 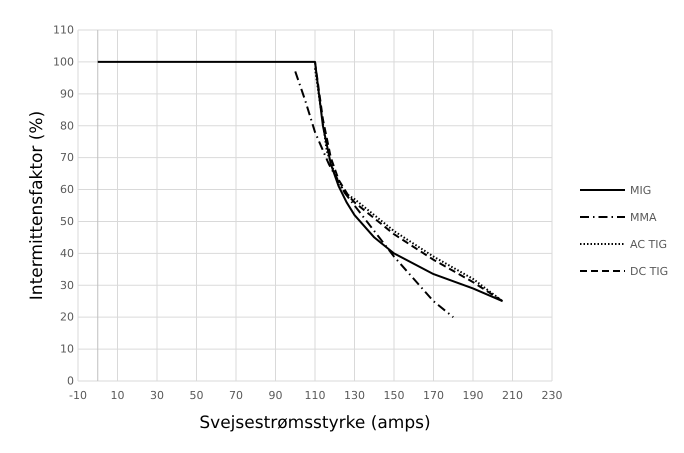 What do you see at coordinates (78, 395) in the screenshot?
I see `x-tick-label: -10` at bounding box center [78, 395].